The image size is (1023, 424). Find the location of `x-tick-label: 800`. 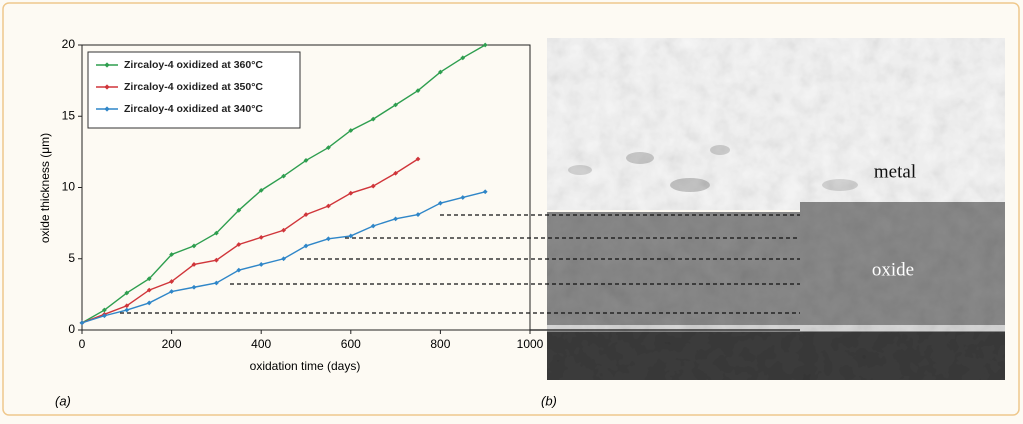

x-tick-label: 800 is located at coordinates (440, 344).